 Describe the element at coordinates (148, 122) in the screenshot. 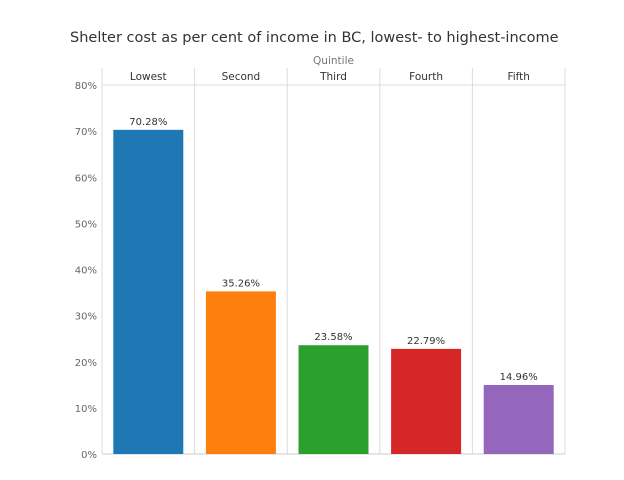

I see `data-label: 70.28%` at that location.